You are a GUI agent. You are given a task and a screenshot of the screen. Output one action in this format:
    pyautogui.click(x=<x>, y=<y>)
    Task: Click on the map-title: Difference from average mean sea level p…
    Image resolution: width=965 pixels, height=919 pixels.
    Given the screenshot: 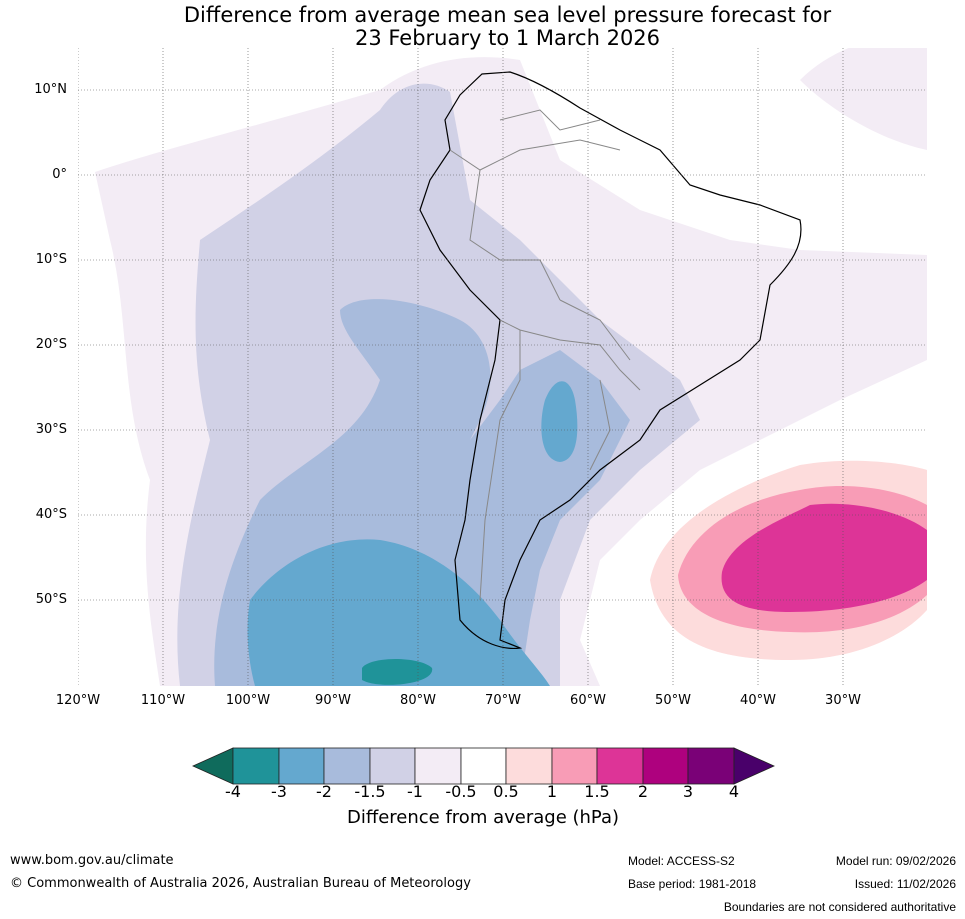 What is the action you would take?
    pyautogui.click(x=482, y=27)
    